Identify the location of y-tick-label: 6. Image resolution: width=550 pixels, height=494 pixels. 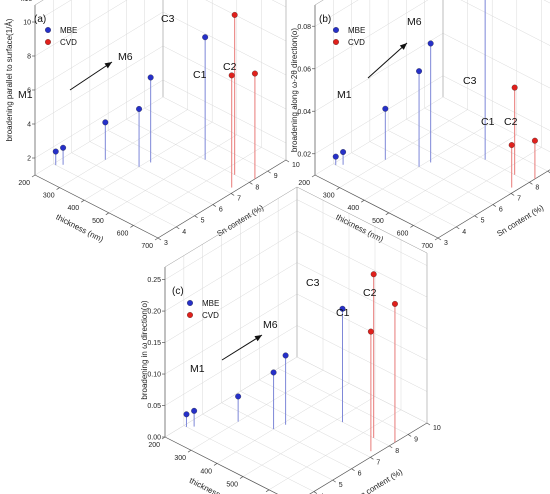
(221, 210).